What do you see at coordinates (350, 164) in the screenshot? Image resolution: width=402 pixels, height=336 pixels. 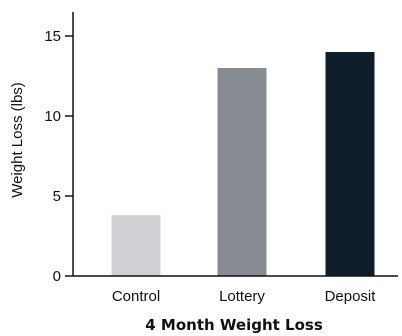 I see `bar-deposit` at bounding box center [350, 164].